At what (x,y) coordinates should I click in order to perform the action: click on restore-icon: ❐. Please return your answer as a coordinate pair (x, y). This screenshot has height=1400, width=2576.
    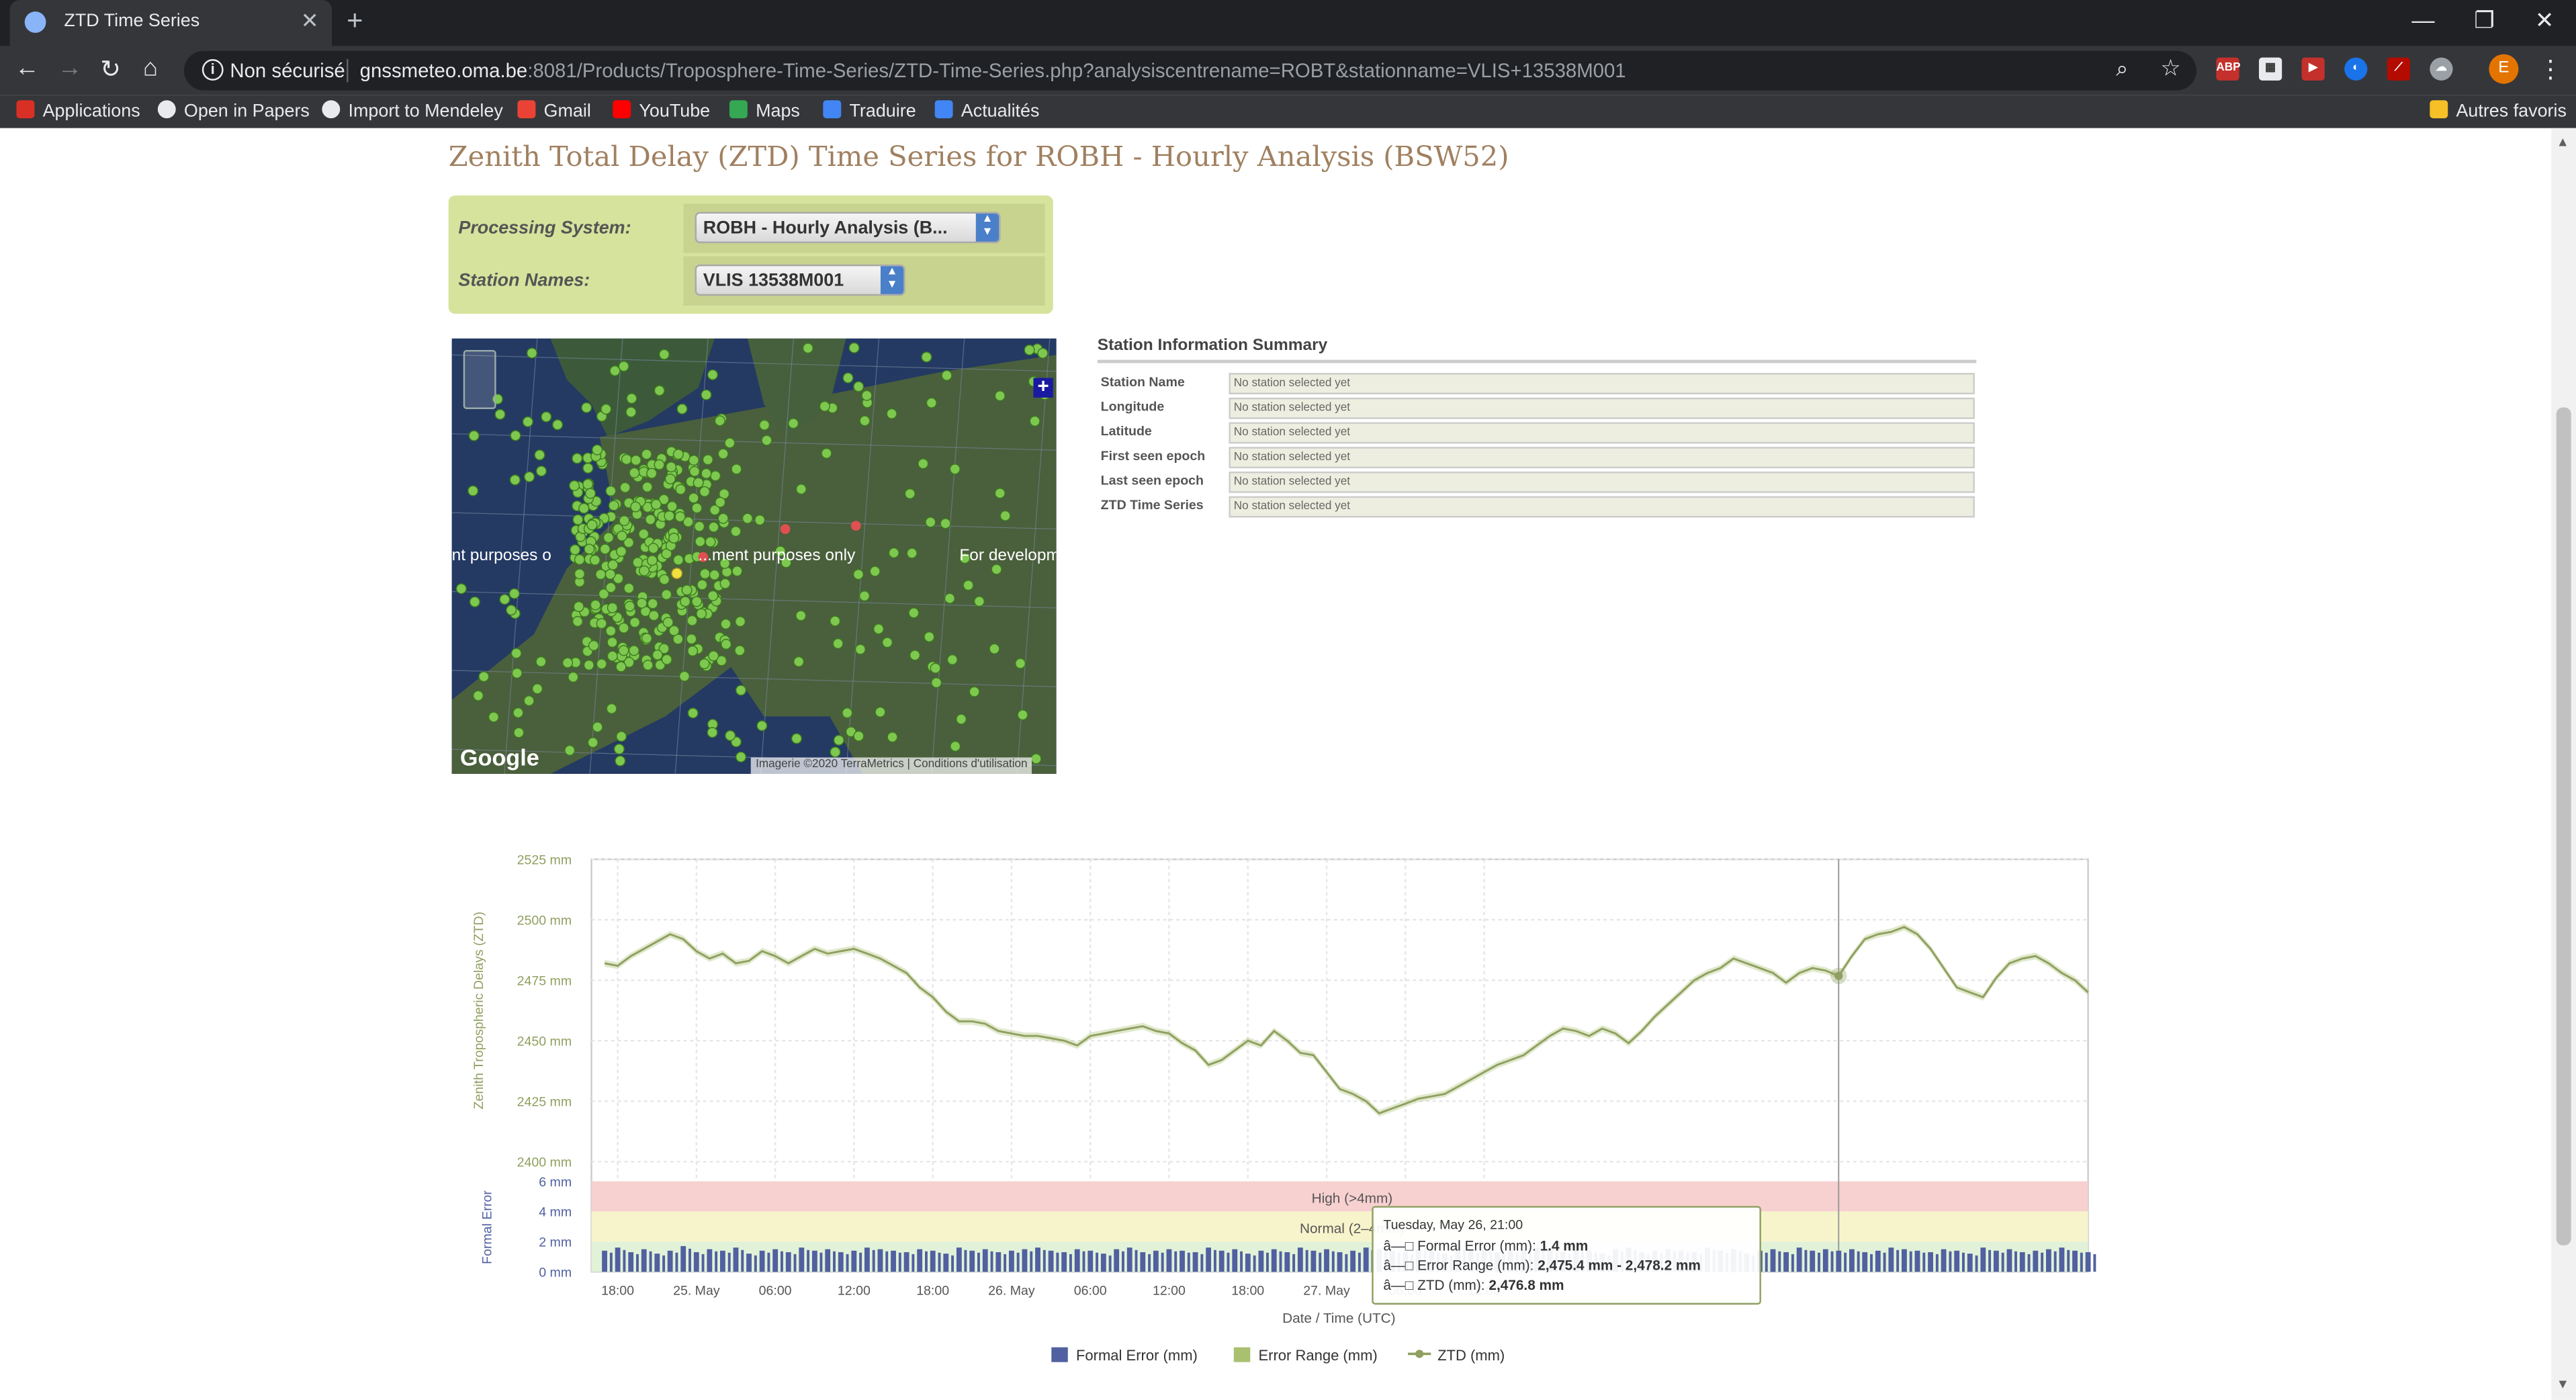
    Looking at the image, I should click on (2485, 19).